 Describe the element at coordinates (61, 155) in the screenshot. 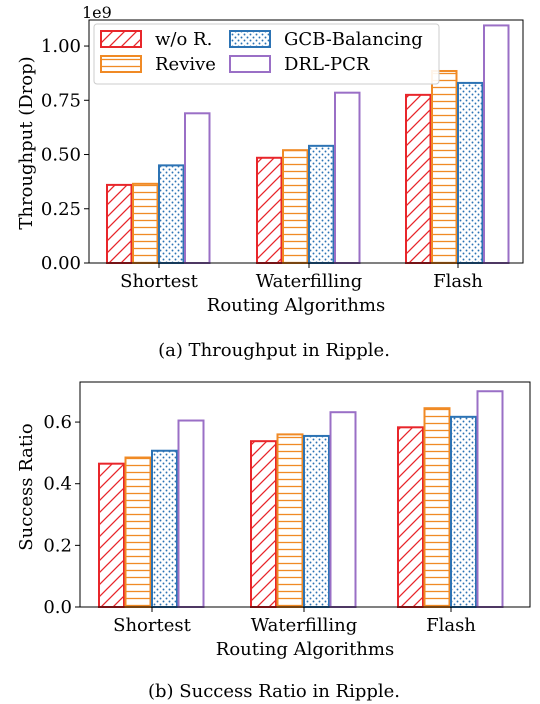

I see `y-tick-label: 0.50` at that location.